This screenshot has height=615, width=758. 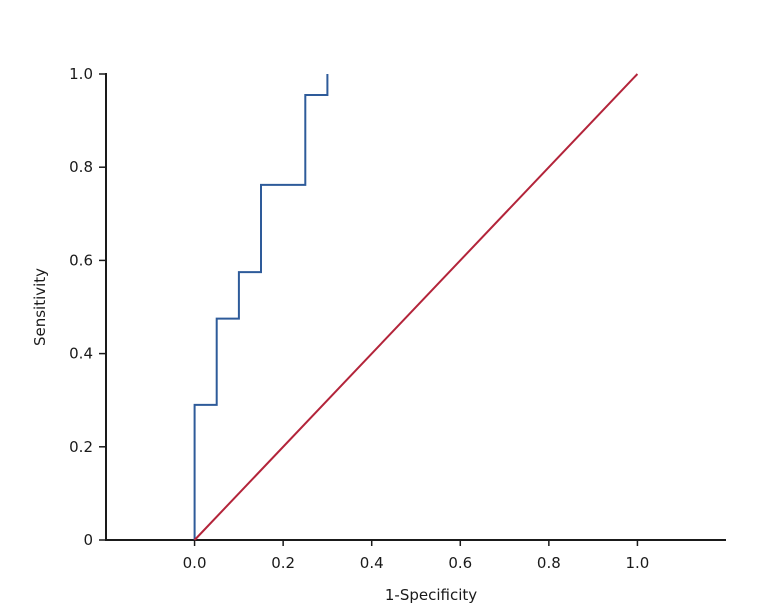 What do you see at coordinates (549, 563) in the screenshot?
I see `x-tick-label: 0.8` at bounding box center [549, 563].